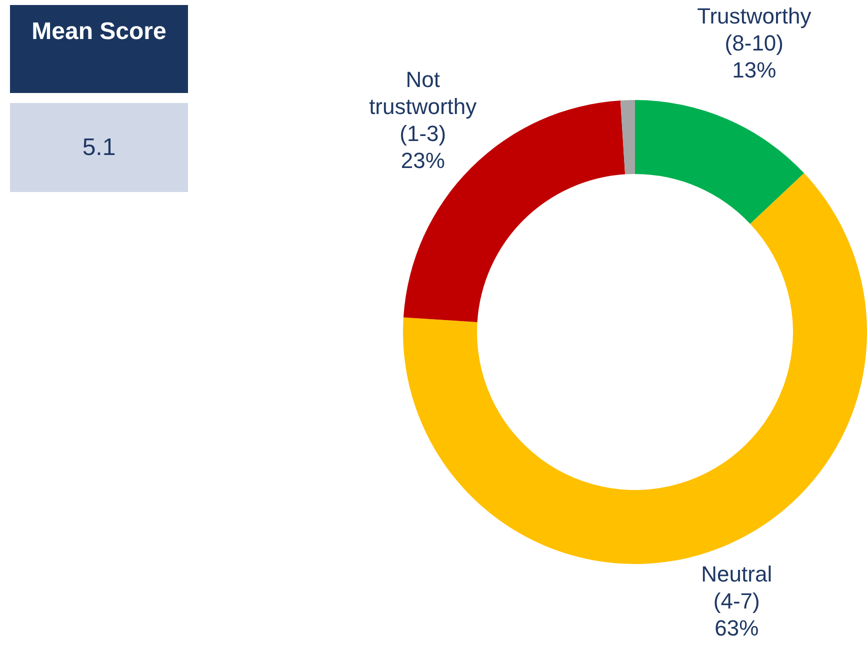 The image size is (867, 664). What do you see at coordinates (99, 147) in the screenshot?
I see `text: 5.1` at bounding box center [99, 147].